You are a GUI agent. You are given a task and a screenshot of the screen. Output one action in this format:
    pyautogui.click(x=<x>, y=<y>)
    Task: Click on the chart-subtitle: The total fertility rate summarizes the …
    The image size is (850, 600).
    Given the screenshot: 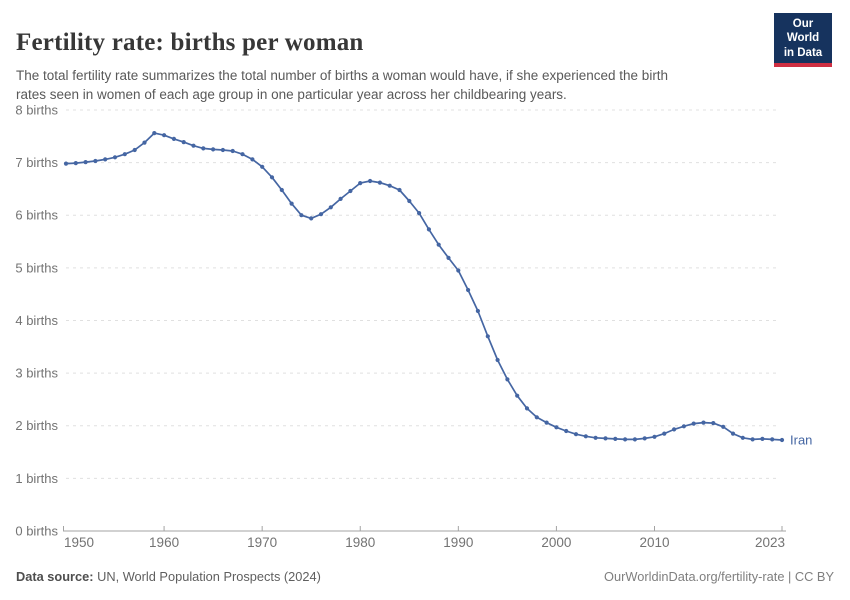 What is the action you would take?
    pyautogui.click(x=342, y=85)
    